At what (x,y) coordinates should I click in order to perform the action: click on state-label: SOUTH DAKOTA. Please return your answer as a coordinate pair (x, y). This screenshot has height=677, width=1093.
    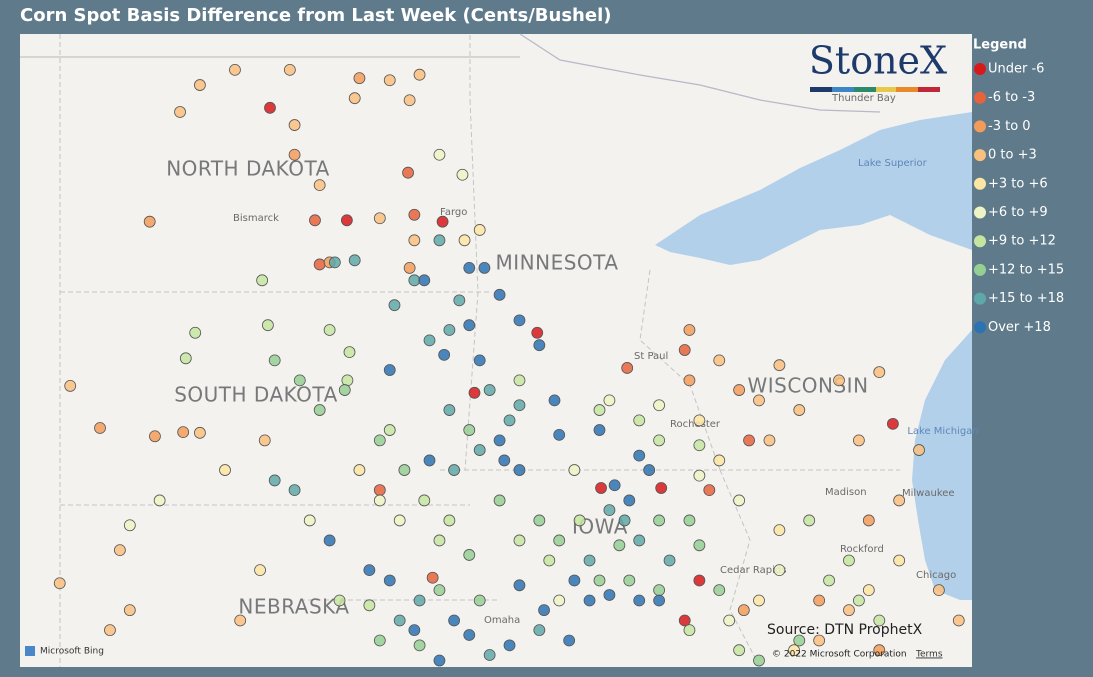
    Looking at the image, I should click on (256, 395).